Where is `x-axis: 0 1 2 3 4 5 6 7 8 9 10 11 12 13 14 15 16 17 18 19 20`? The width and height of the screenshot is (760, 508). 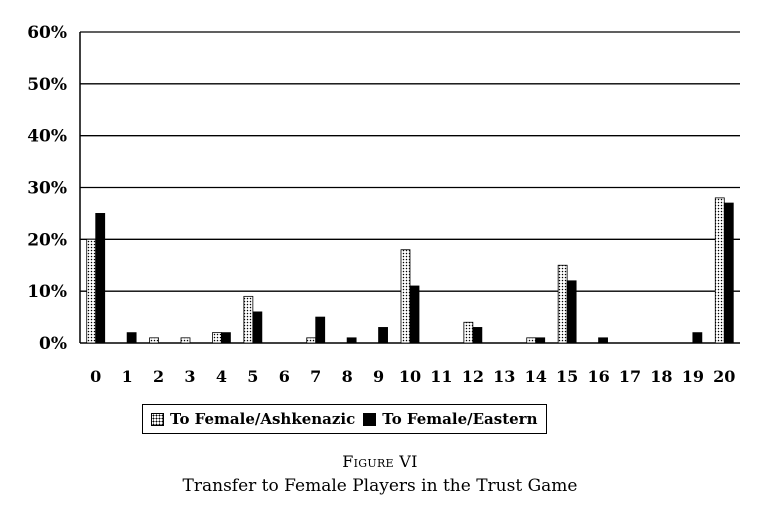
x-axis: 0 1 2 3 4 5 6 7 8 9 10 11 12 13 14 15 16 17 18 19 20 is located at coordinates (410, 364).